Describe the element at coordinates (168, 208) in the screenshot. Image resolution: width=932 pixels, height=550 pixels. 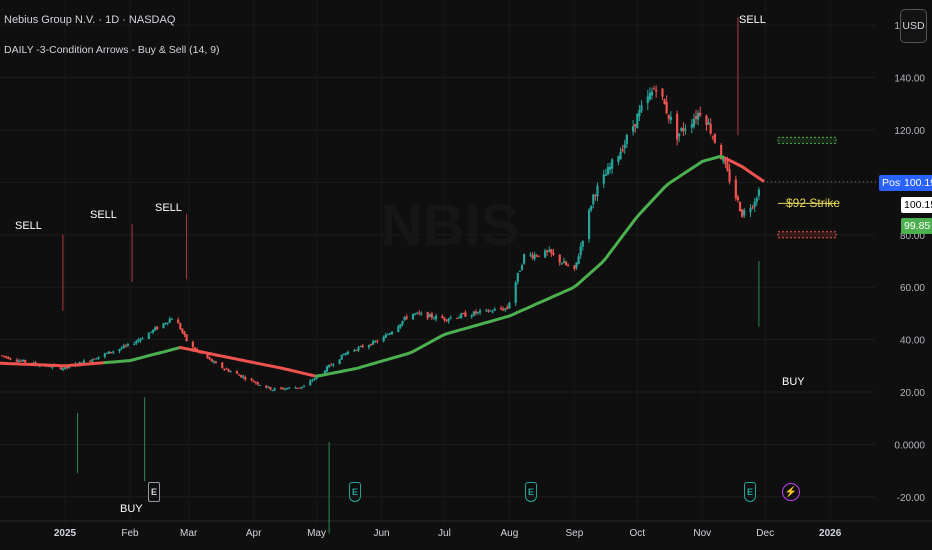
I see `sell-signal-label: SELL` at that location.